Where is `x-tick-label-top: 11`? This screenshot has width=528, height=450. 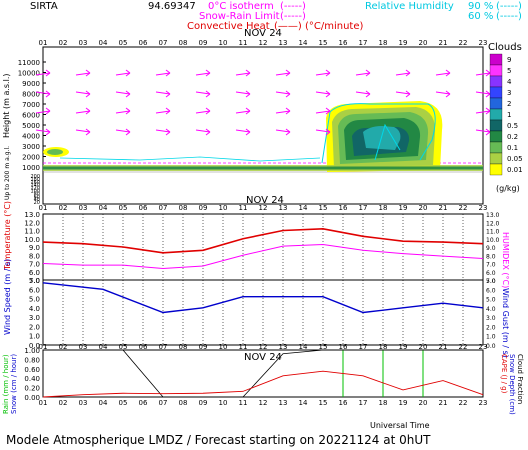
x-tick-label-top: 11 is located at coordinates (243, 43).